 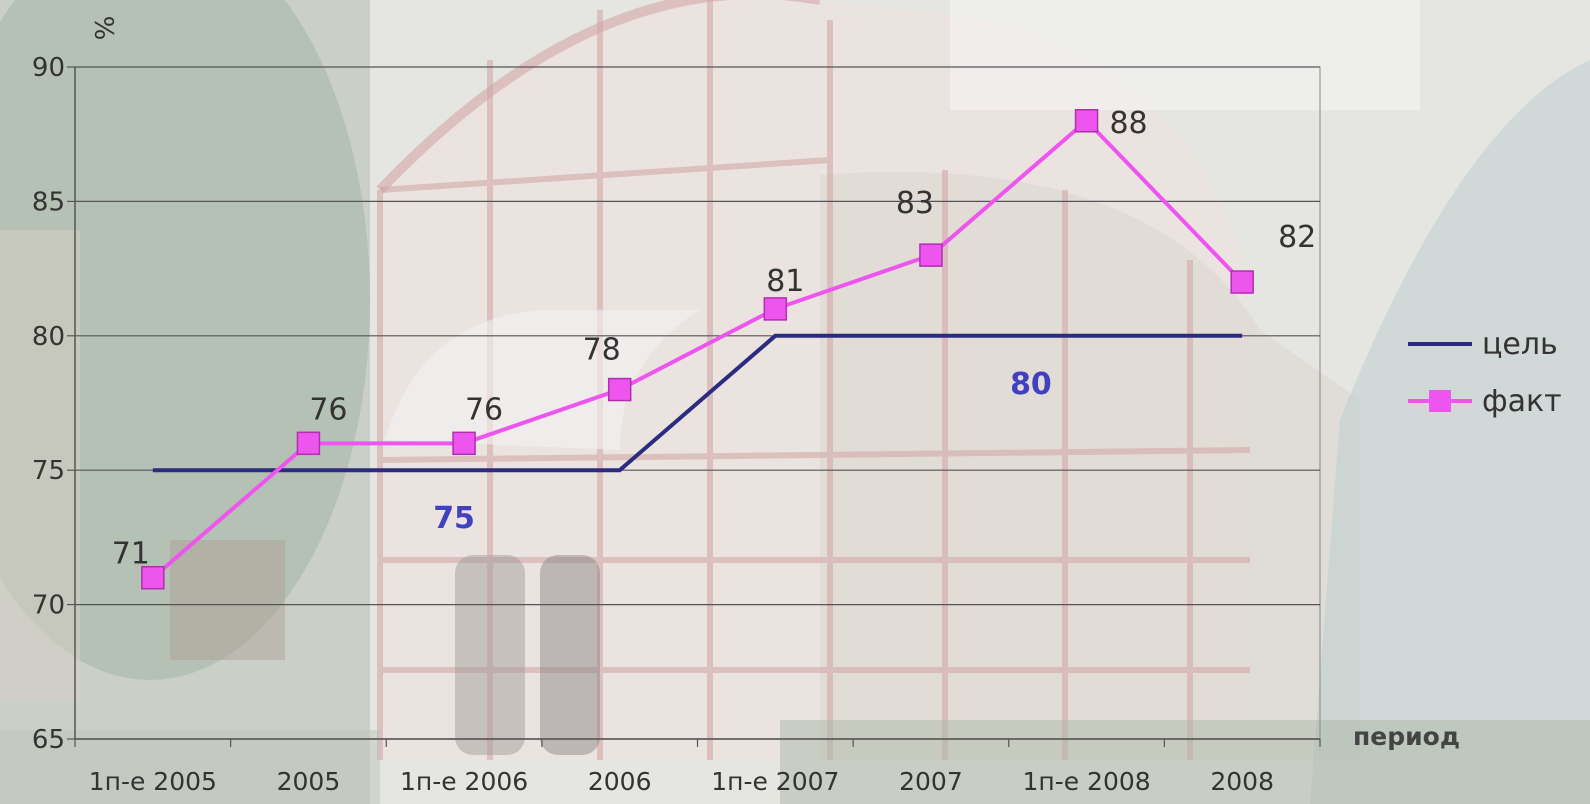 What do you see at coordinates (1297, 237) in the screenshot?
I see `data-label: 82` at bounding box center [1297, 237].